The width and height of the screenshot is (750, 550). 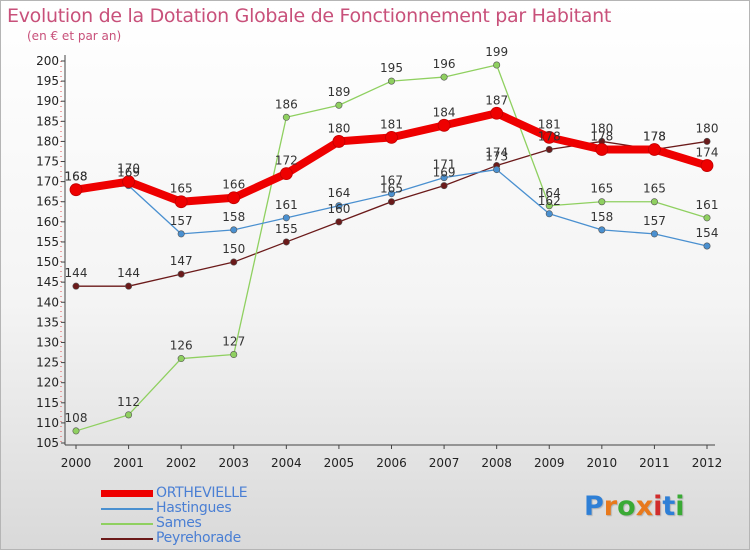 I want to click on data-label-hastingues: 169, so click(x=128, y=173).